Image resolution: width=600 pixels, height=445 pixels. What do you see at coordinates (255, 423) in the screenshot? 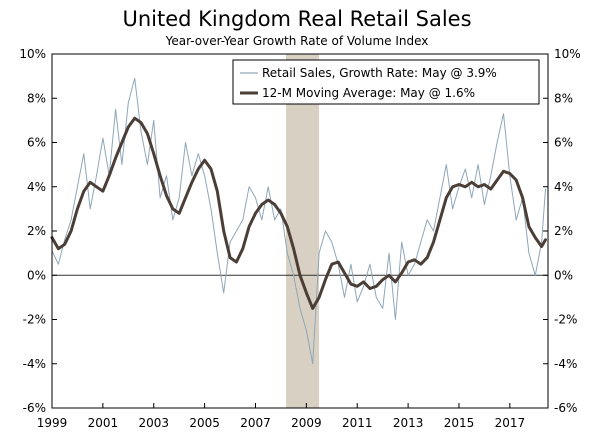
I see `x-tick-label: 2007` at bounding box center [255, 423].